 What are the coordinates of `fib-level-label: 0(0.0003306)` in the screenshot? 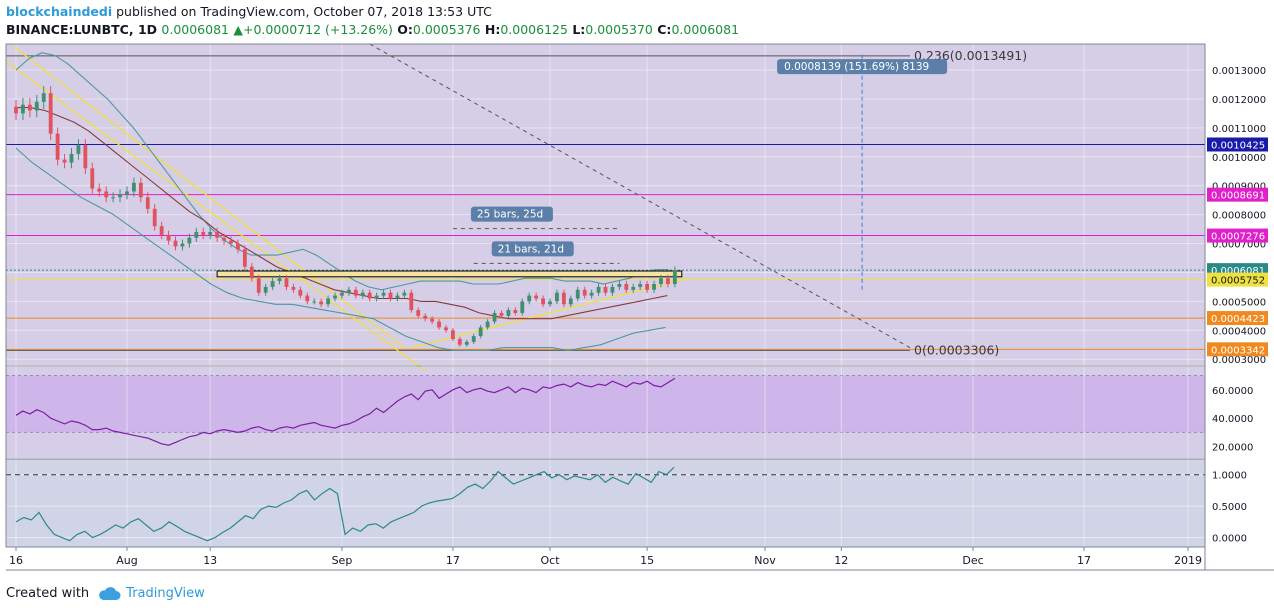 It's located at (956, 349).